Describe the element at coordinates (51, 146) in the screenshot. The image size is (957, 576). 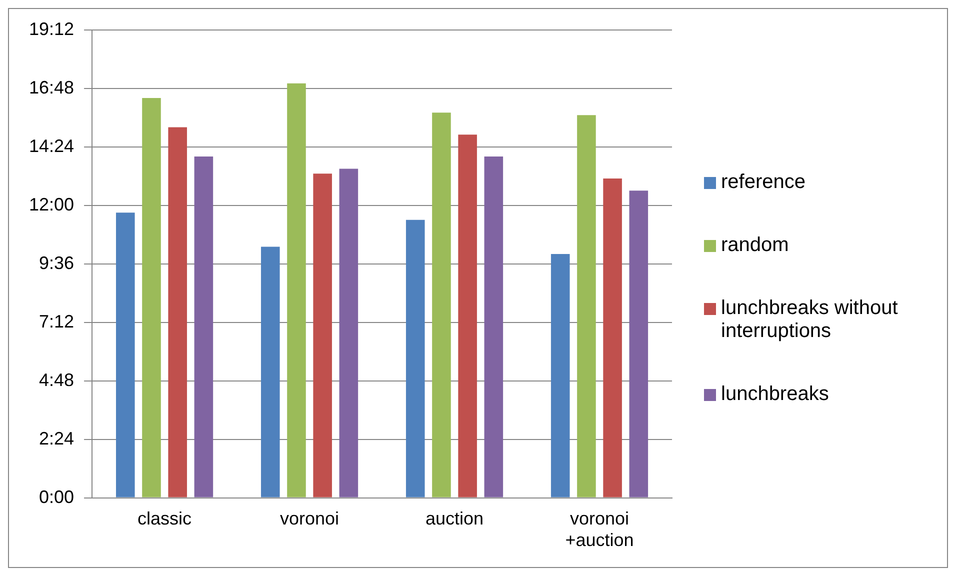
I see `y-tick-label: 14:24` at that location.